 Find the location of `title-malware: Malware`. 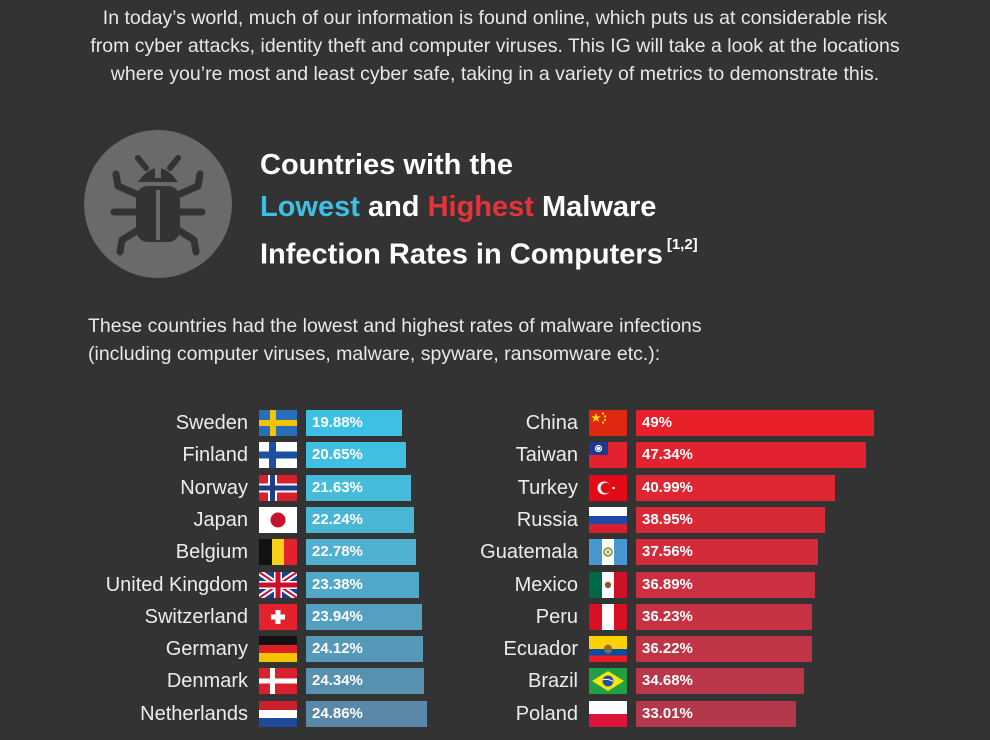

title-malware: Malware is located at coordinates (595, 207).